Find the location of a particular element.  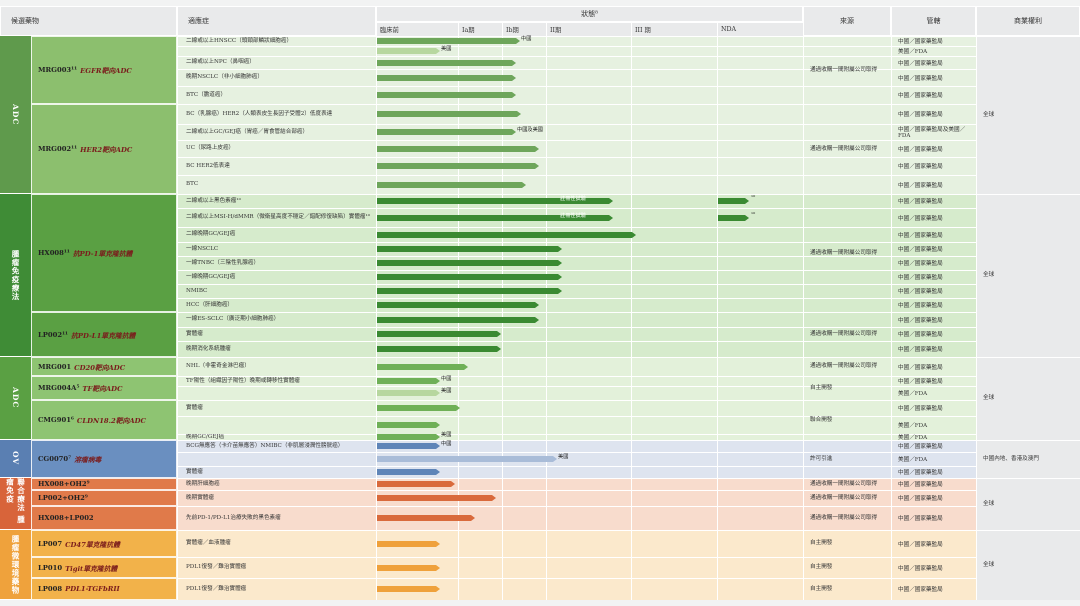

candidate-code: MRG001 is located at coordinates (55, 366).